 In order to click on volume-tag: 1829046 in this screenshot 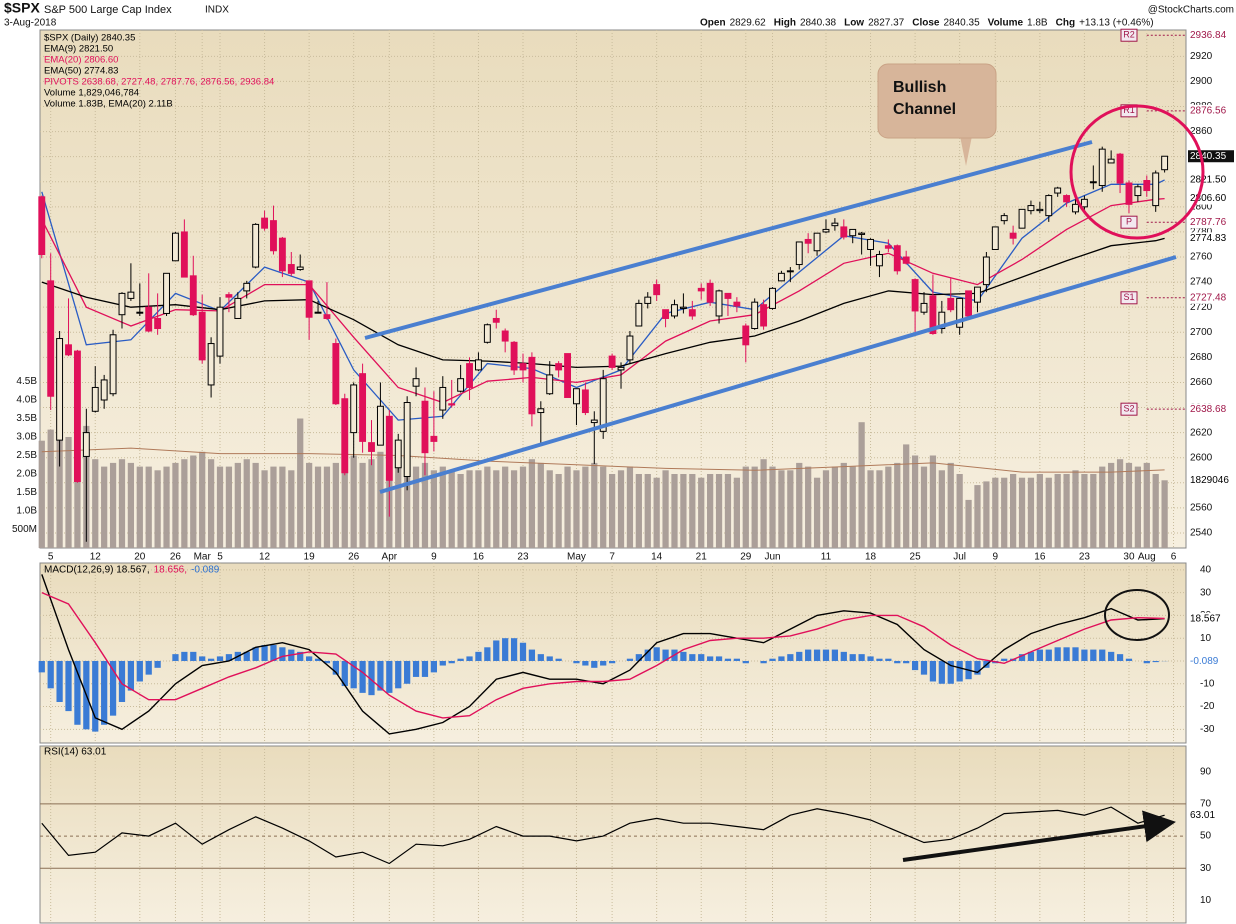, I will do `click(1211, 480)`.